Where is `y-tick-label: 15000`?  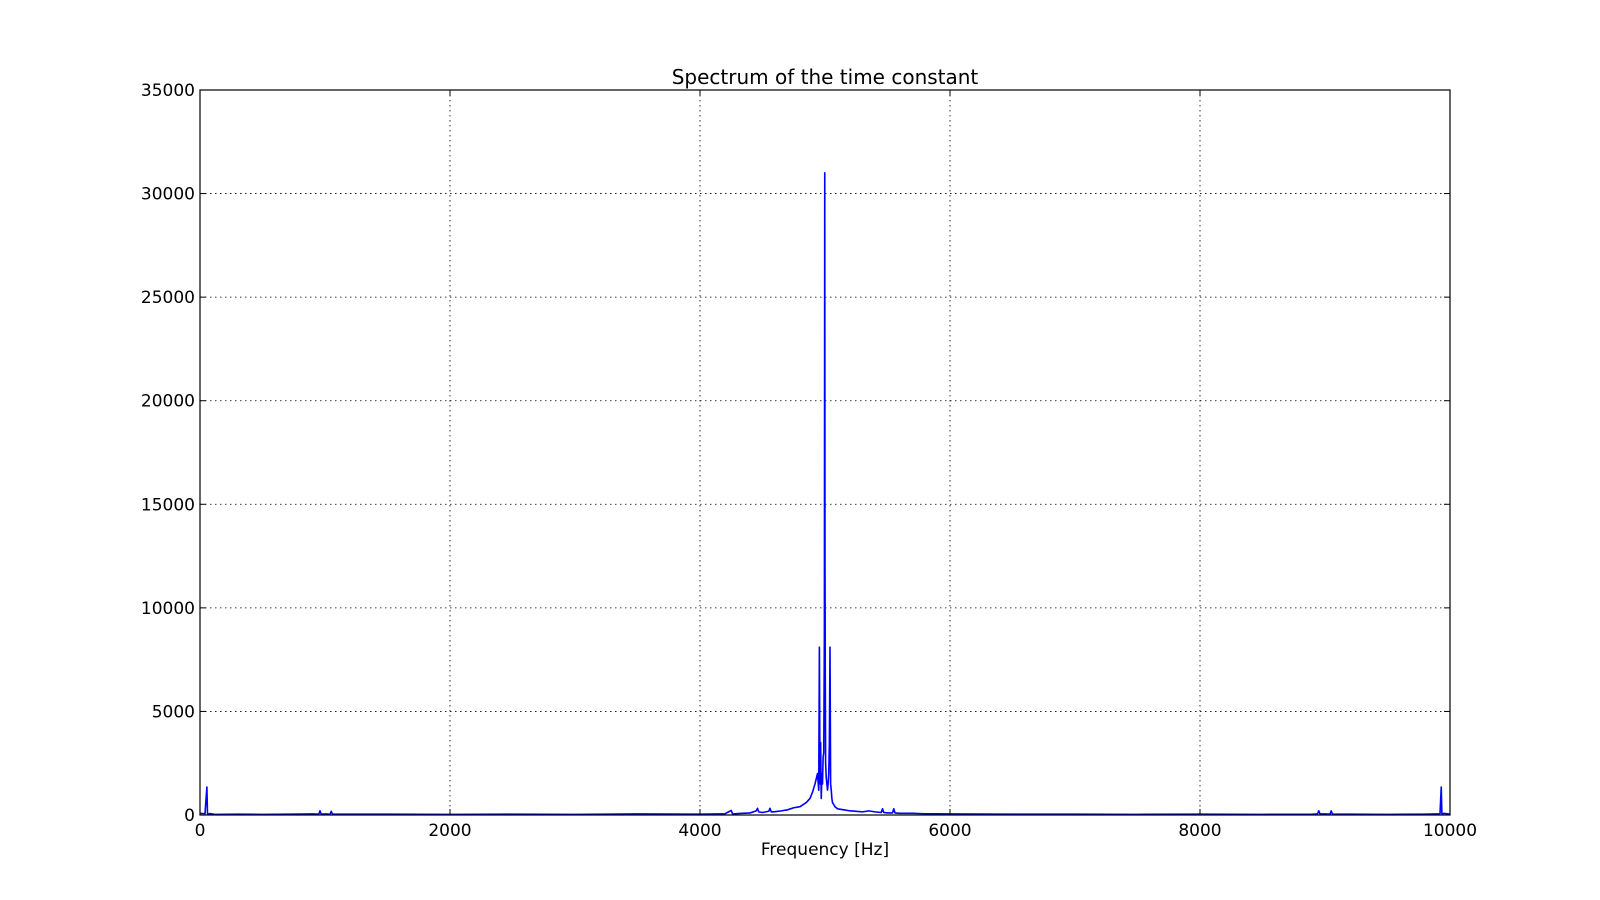
y-tick-label: 15000 is located at coordinates (168, 505).